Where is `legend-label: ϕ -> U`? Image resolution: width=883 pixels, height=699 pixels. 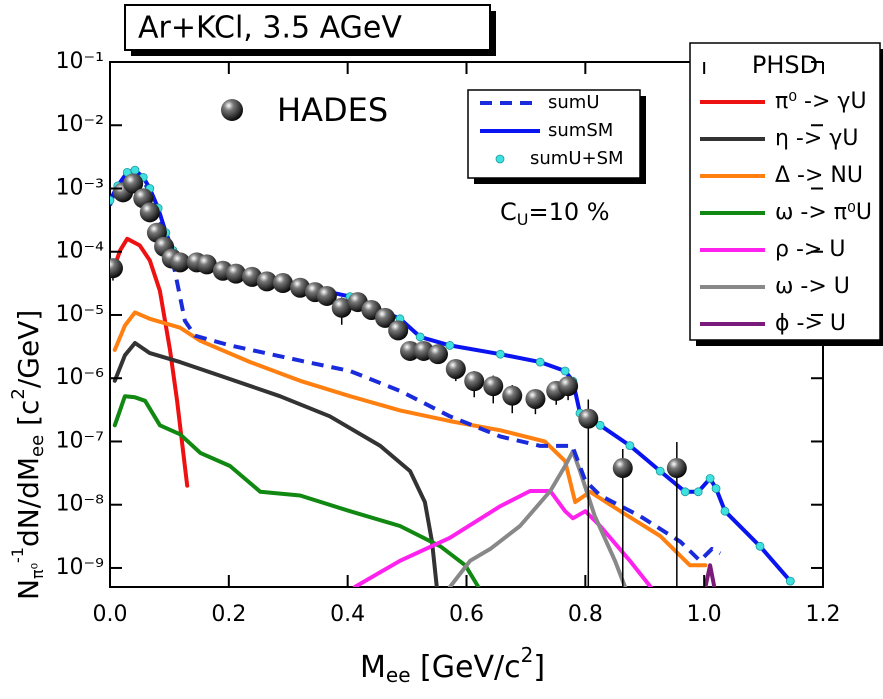 legend-label: ϕ -> U is located at coordinates (810, 323).